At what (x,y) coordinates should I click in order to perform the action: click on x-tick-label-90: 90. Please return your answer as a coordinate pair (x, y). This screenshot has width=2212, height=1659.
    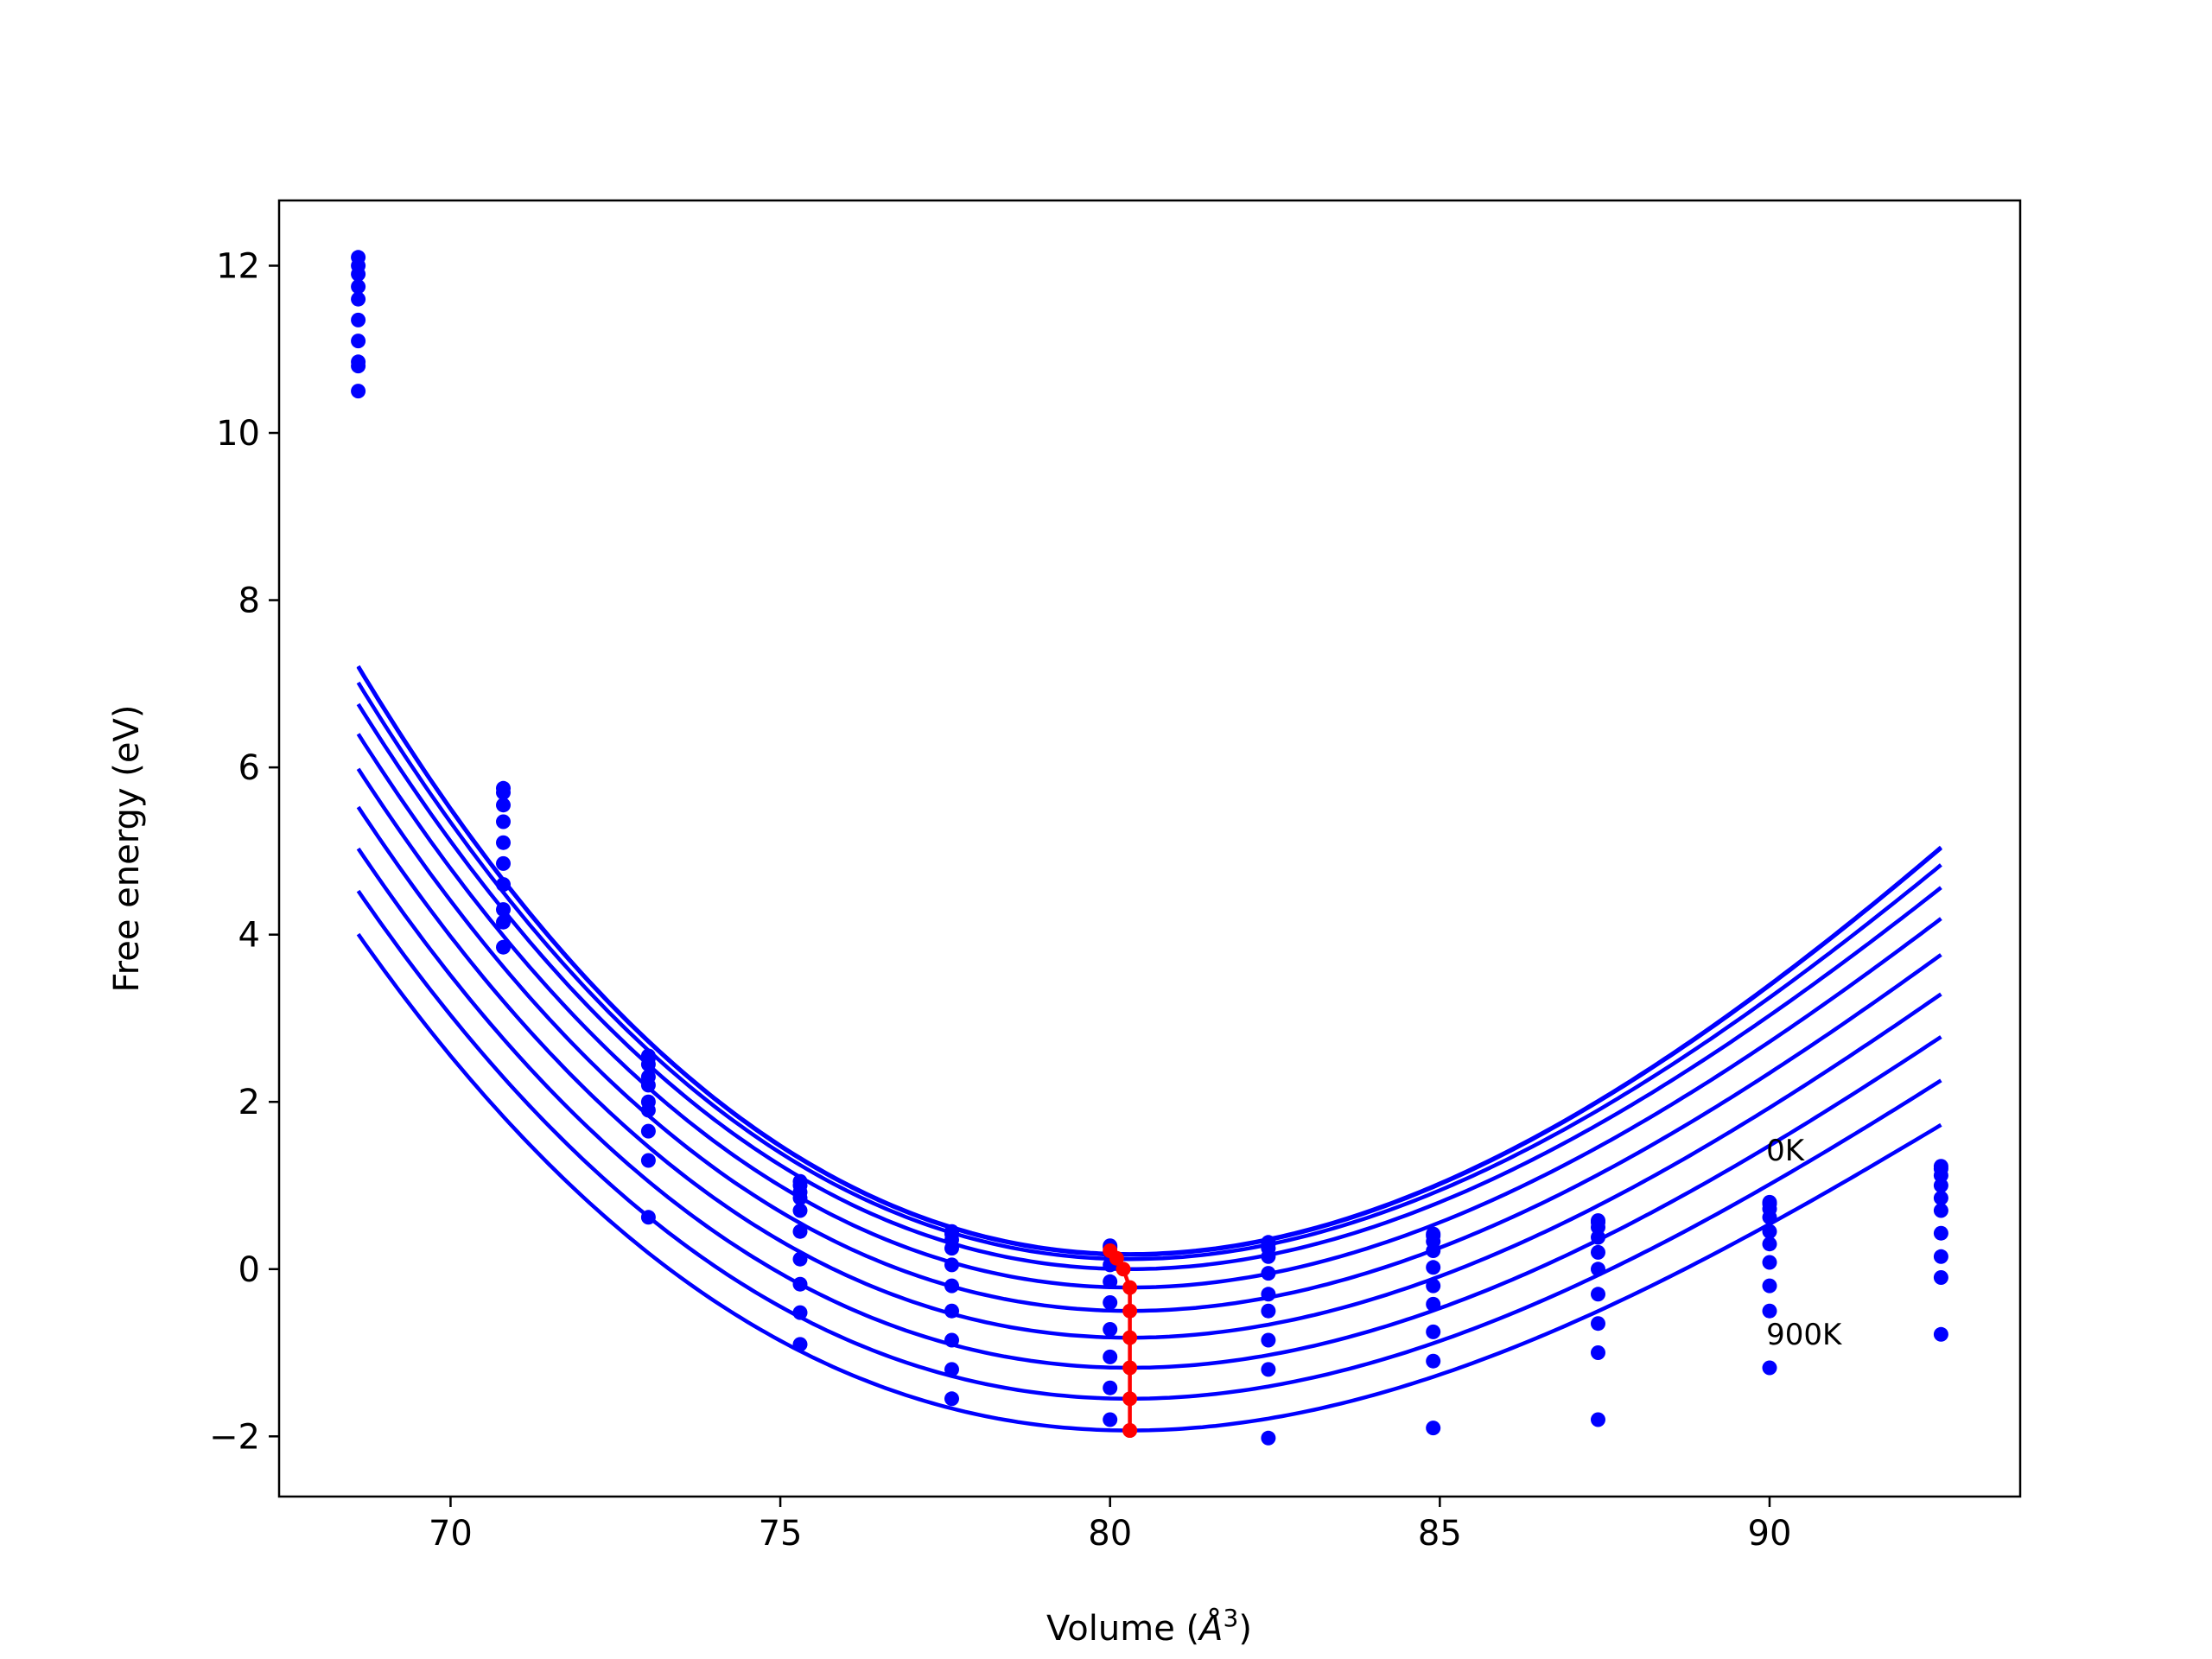
    Looking at the image, I should click on (1770, 1534).